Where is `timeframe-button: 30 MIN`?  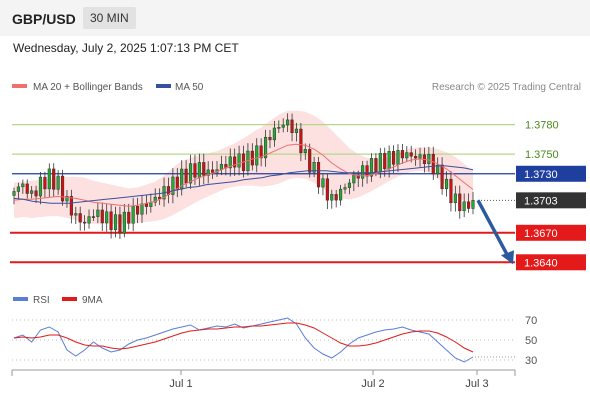
timeframe-button: 30 MIN is located at coordinates (109, 18).